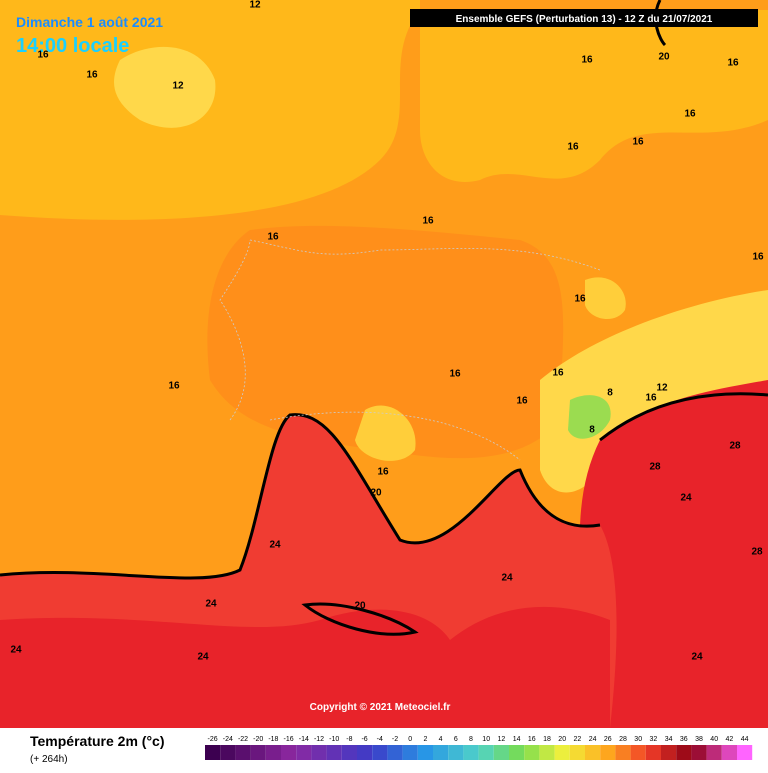  I want to click on scale-label: -18, so click(273, 739).